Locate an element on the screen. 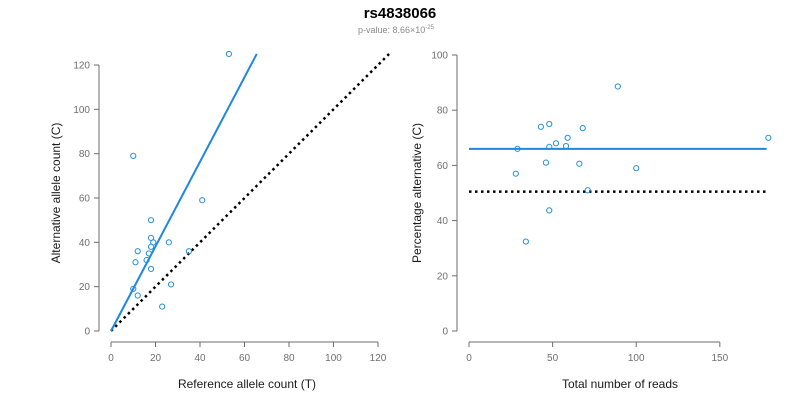 The height and width of the screenshot is (400, 800). p-value-text: p-value: 8.66×10 is located at coordinates (391, 30).